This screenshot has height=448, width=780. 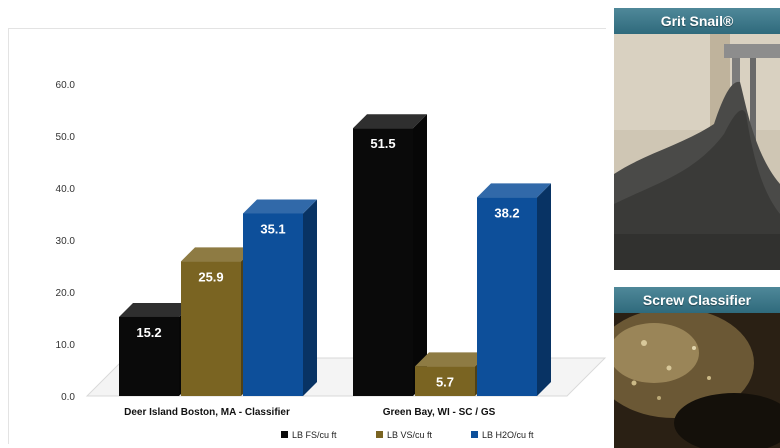 I want to click on category-label: Deer Island Boston, MA - Classifier, so click(x=207, y=412).